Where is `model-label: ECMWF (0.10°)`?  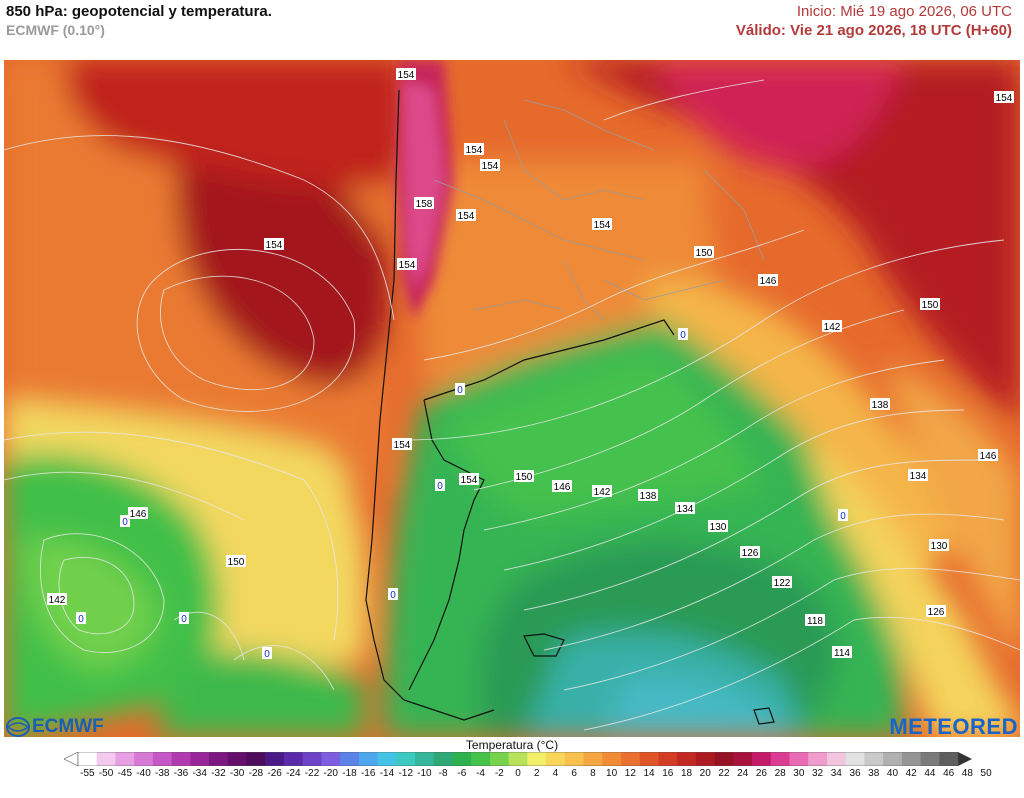 model-label: ECMWF (0.10°) is located at coordinates (55, 30).